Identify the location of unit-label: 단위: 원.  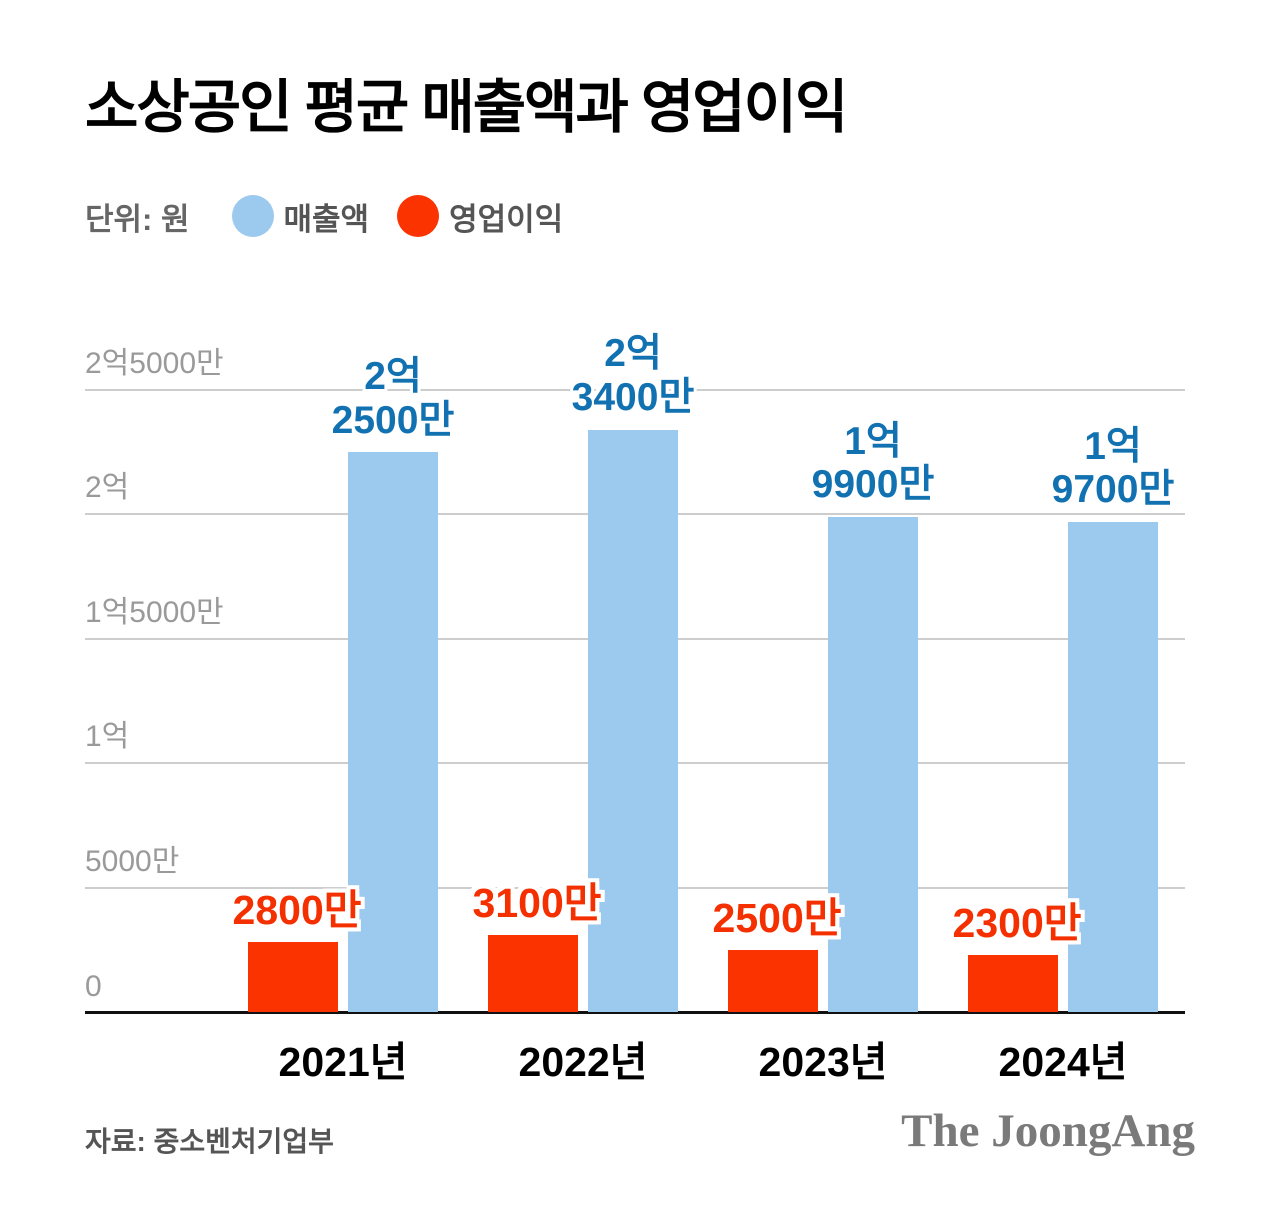
(137, 219).